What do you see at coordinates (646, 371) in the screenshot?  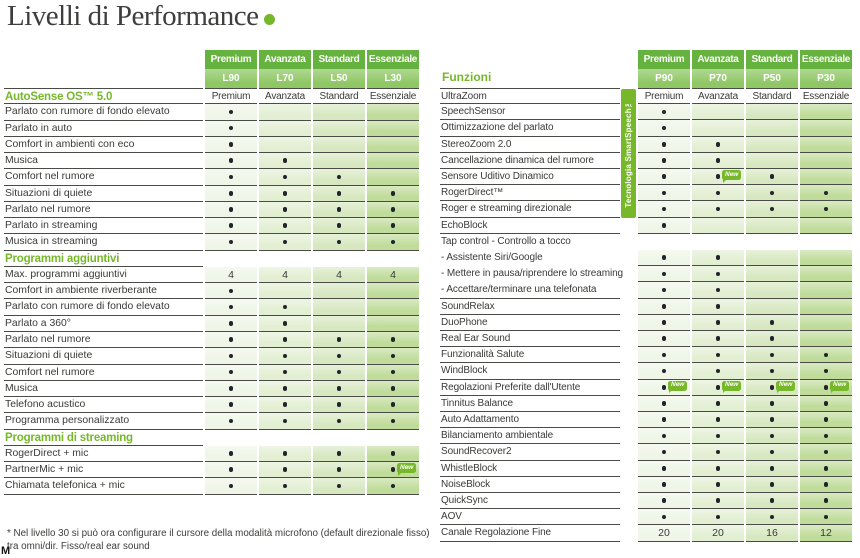 I see `table-row: WindBlock` at bounding box center [646, 371].